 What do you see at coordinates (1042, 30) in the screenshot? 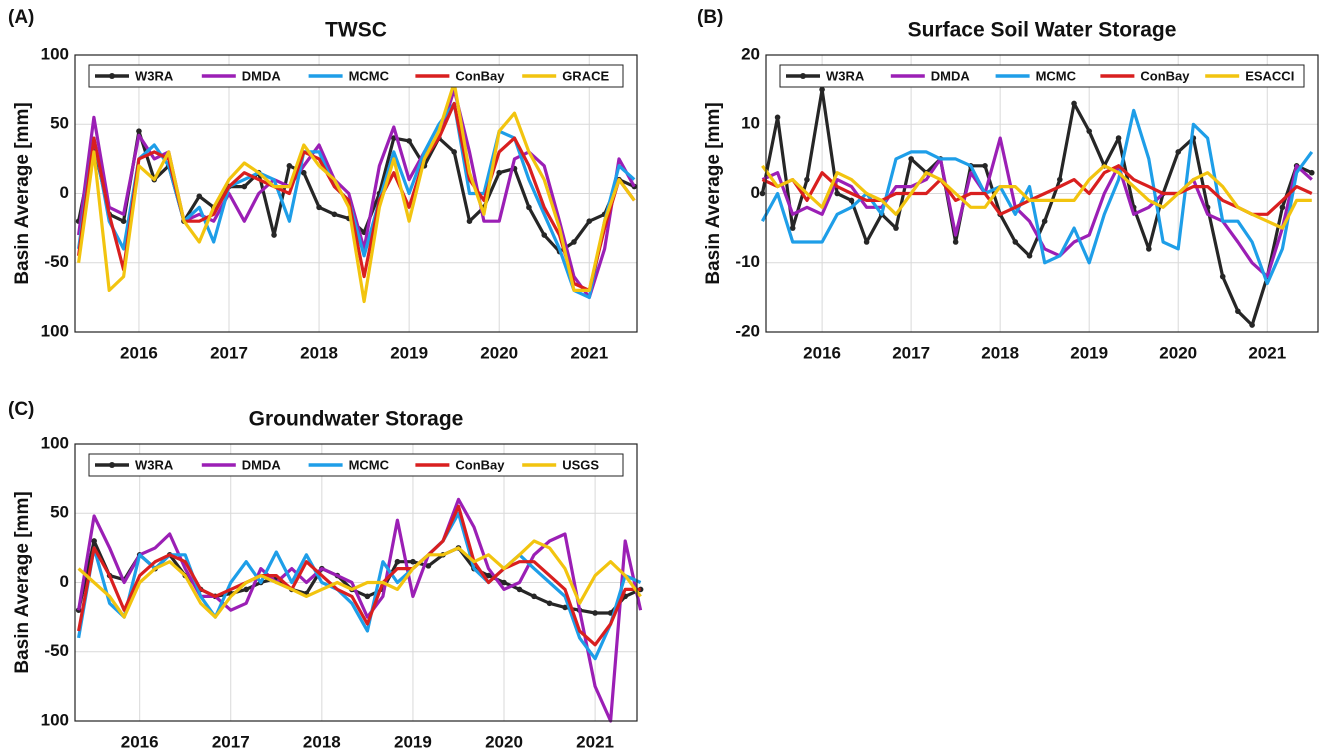
I see `chart-title: Surface Soil Water Storage` at bounding box center [1042, 30].